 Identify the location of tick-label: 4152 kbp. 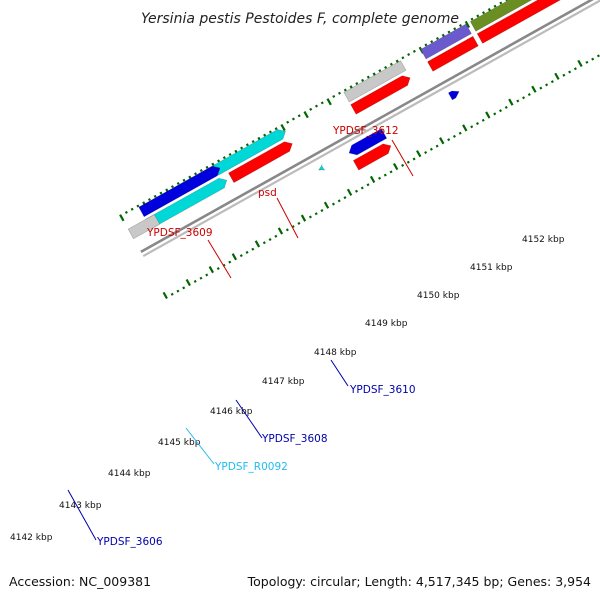
(543, 240).